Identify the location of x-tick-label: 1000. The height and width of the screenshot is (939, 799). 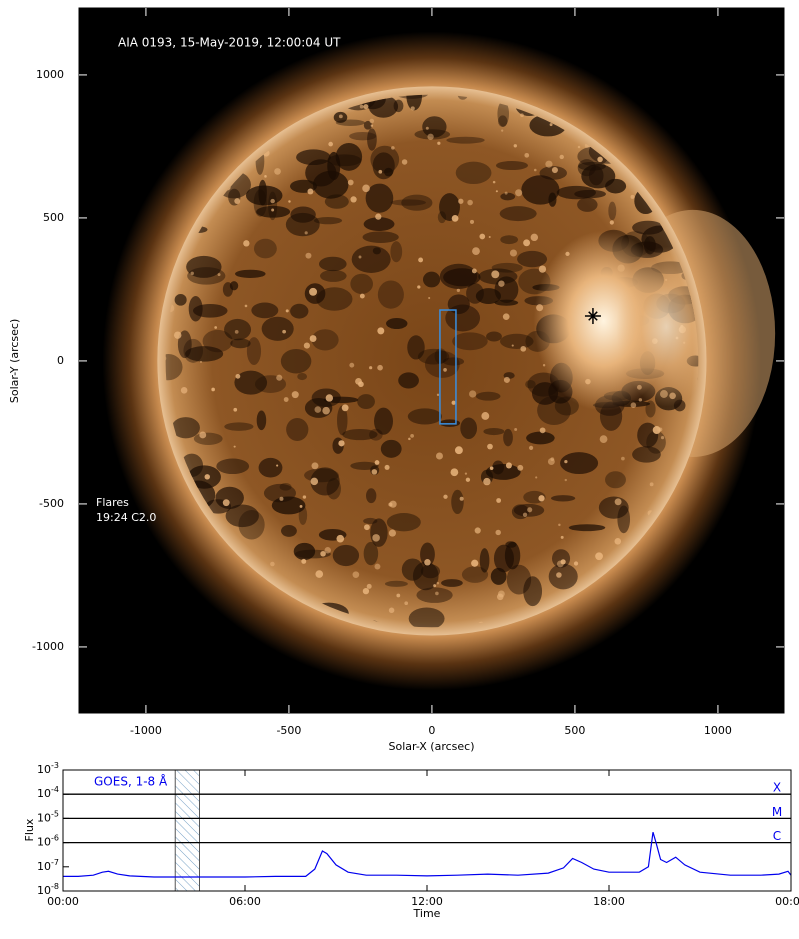
(718, 730).